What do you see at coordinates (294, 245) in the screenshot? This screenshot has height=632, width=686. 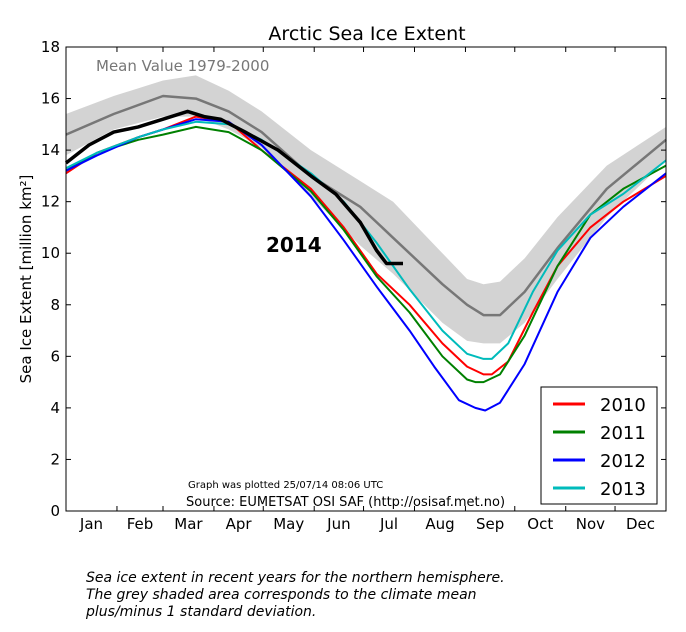 I see `year-2014-label: 2014` at bounding box center [294, 245].